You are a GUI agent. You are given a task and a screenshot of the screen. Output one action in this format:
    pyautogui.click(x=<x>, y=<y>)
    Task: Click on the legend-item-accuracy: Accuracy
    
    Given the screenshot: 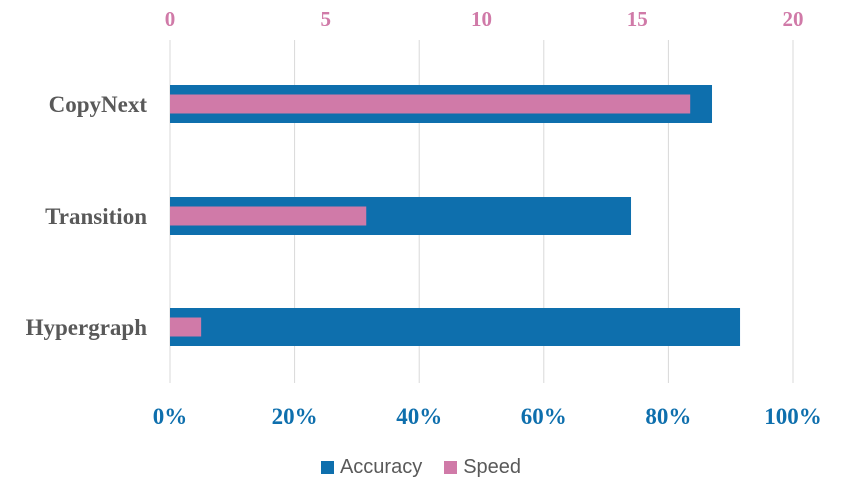 What is the action you would take?
    pyautogui.click(x=371, y=467)
    